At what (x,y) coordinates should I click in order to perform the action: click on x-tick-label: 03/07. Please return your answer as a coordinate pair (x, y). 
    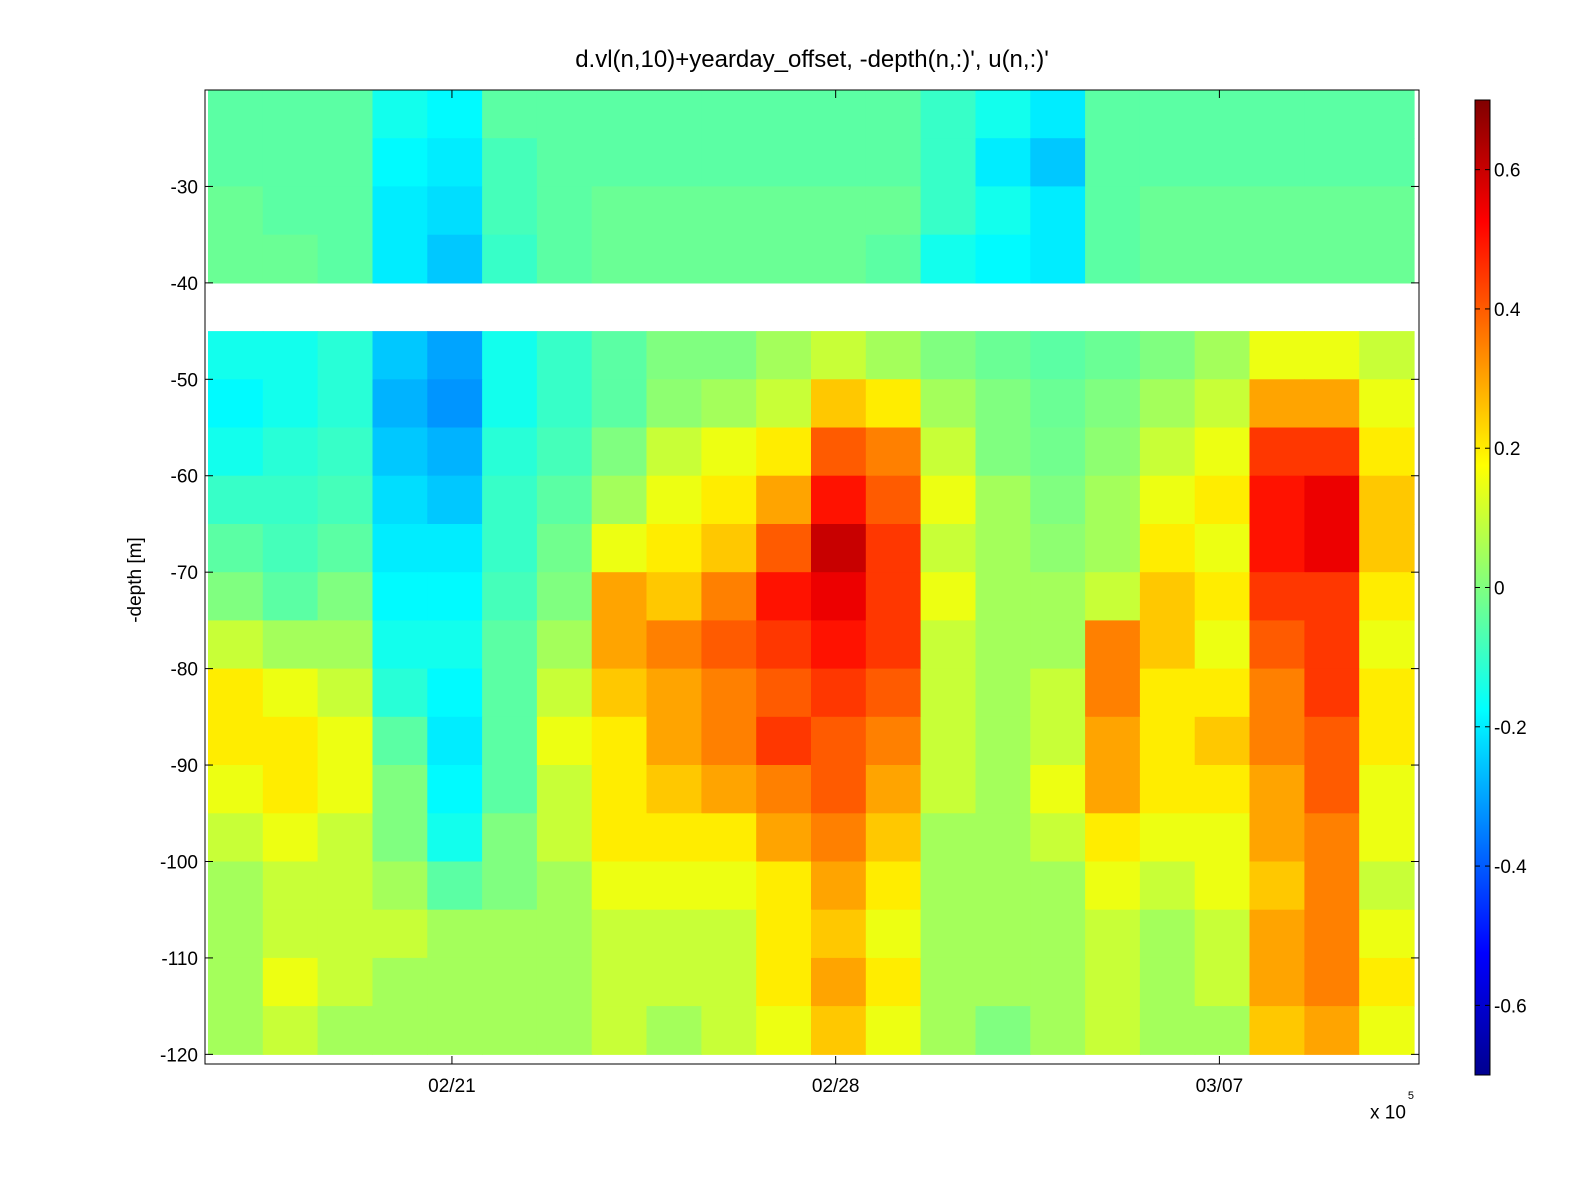
    Looking at the image, I should click on (1220, 1086).